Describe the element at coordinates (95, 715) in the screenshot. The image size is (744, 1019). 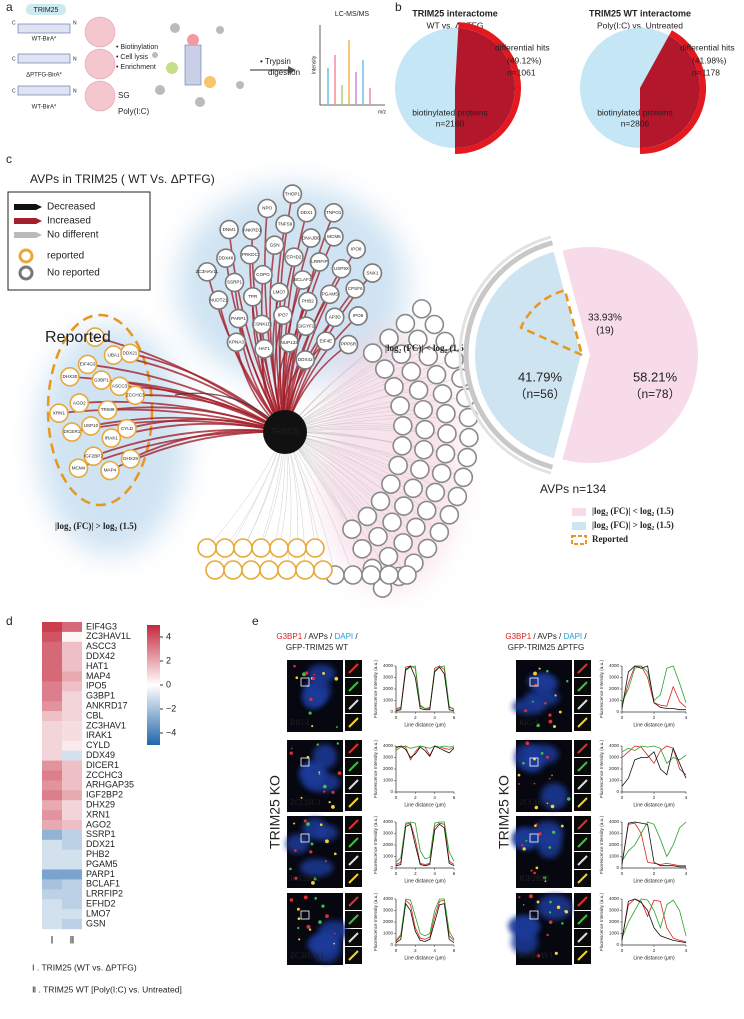
I see `row-label: CBL` at that location.